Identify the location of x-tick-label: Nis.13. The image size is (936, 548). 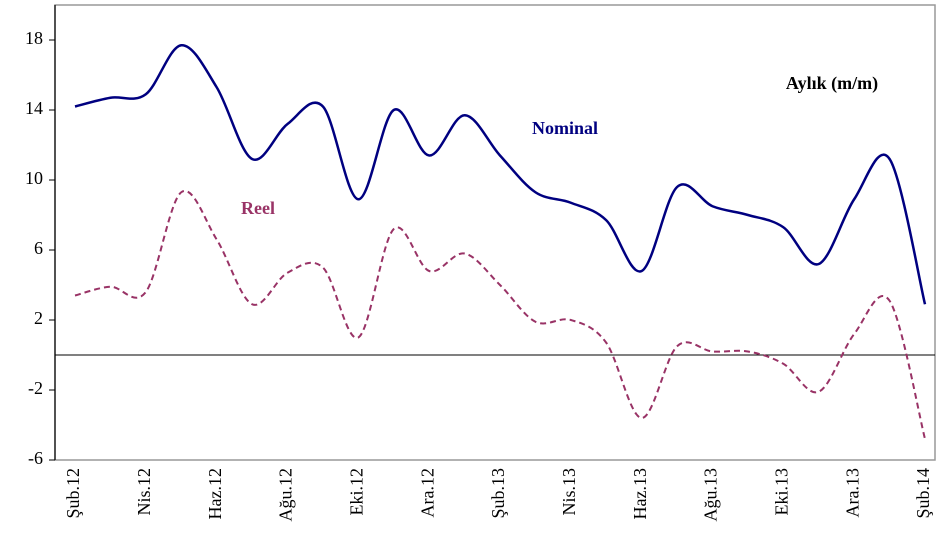
(569, 492).